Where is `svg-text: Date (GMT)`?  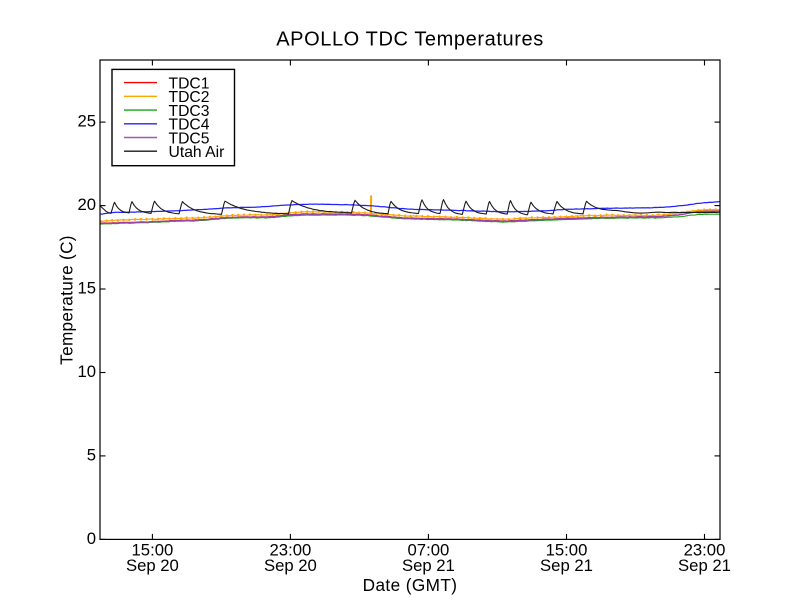 svg-text: Date (GMT) is located at coordinates (410, 585).